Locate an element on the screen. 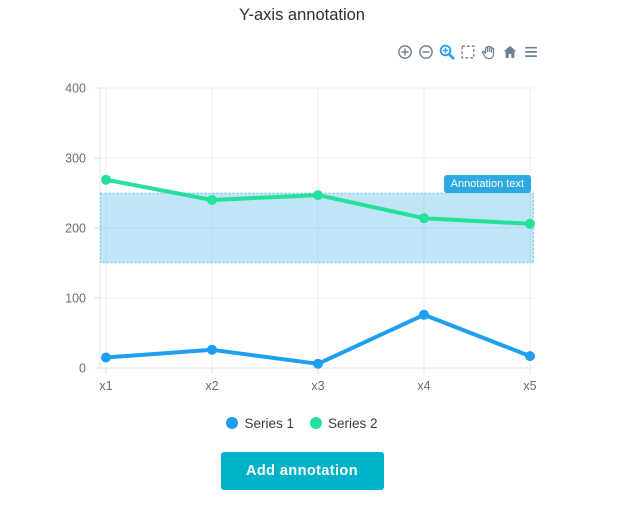 The width and height of the screenshot is (622, 505). pan-button is located at coordinates (489, 52).